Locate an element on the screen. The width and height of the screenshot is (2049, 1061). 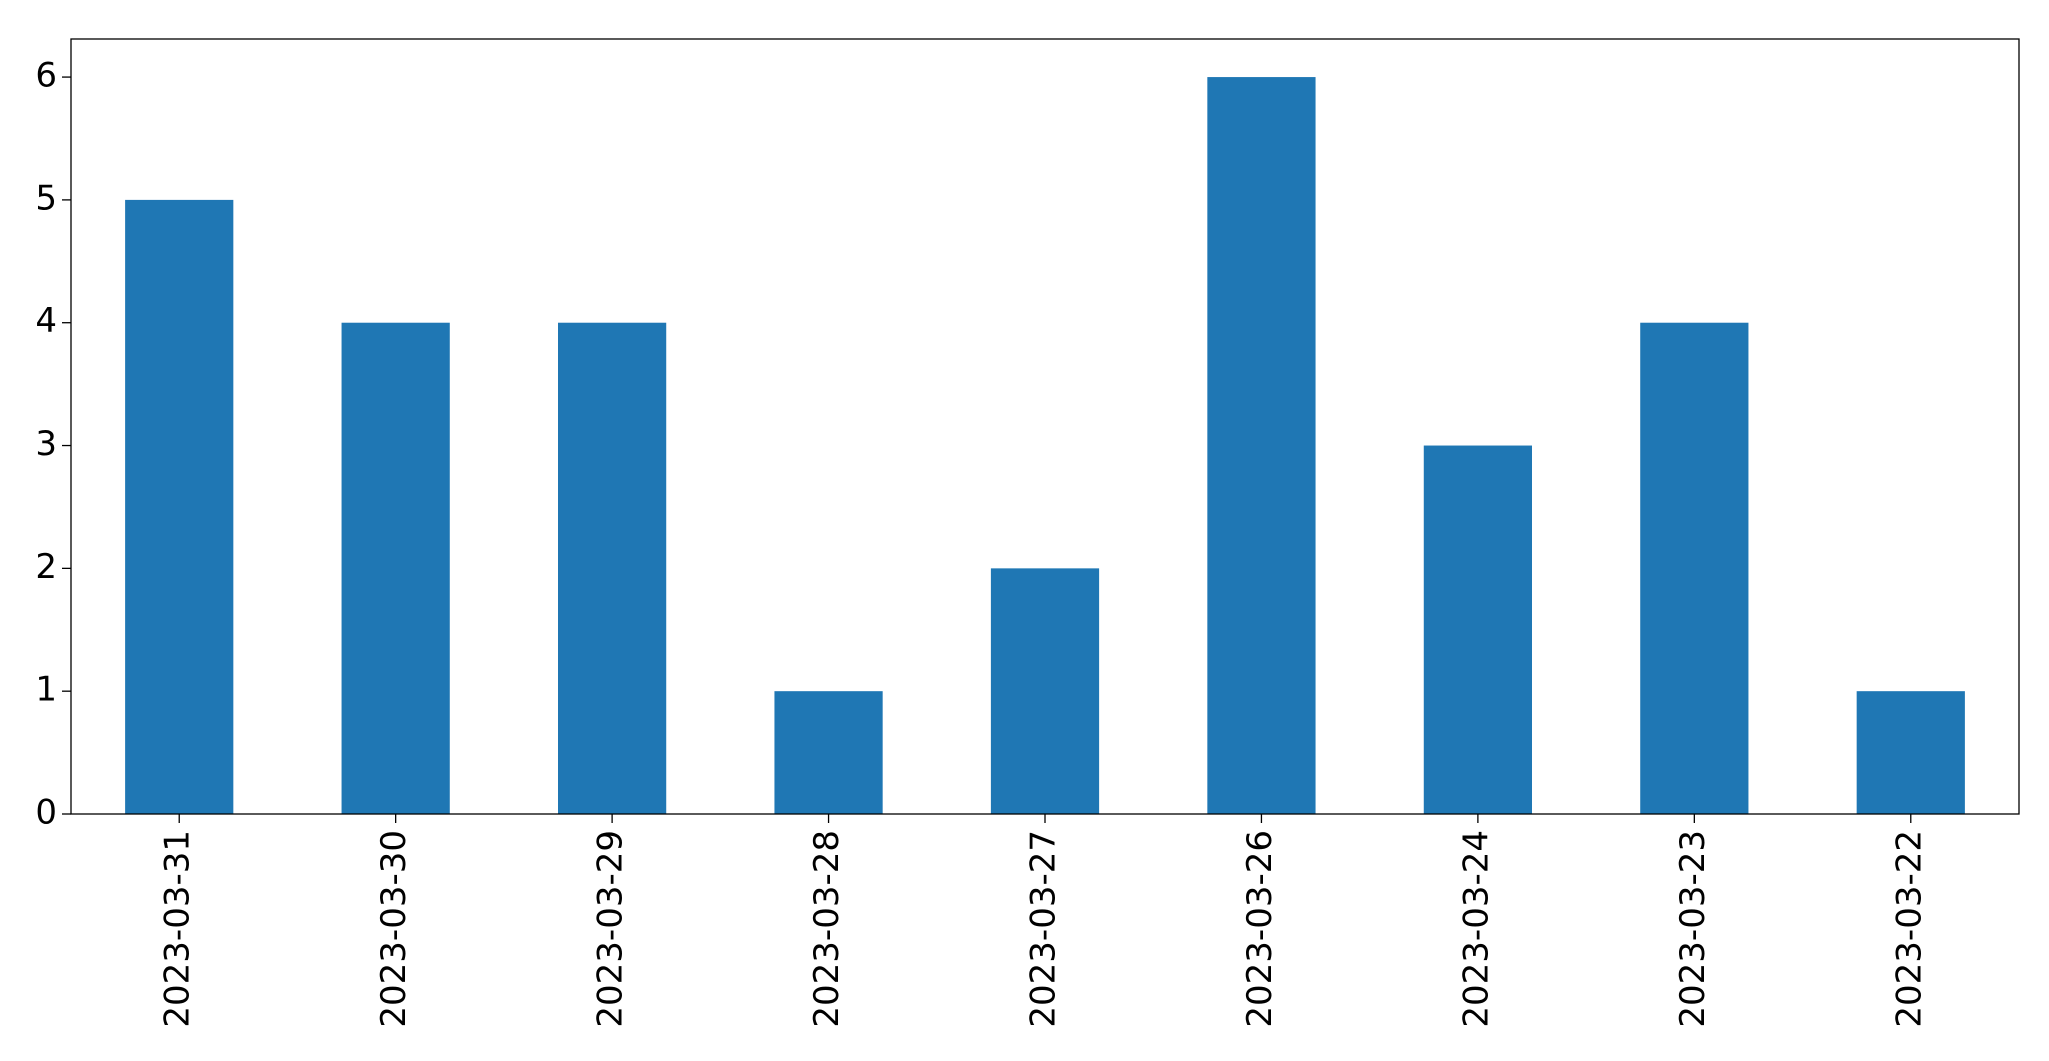
y-tick-label: 5 is located at coordinates (46, 198).